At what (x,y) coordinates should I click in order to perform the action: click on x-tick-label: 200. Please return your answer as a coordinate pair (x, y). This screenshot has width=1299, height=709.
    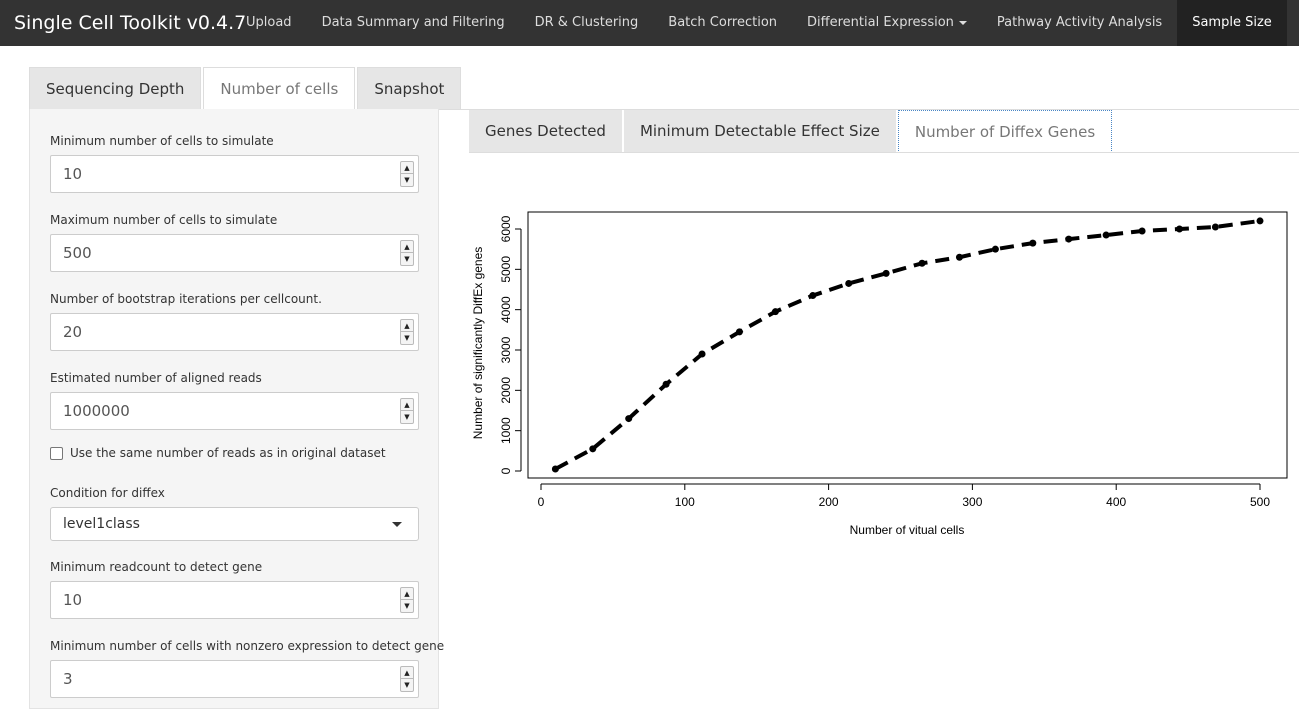
    Looking at the image, I should click on (829, 502).